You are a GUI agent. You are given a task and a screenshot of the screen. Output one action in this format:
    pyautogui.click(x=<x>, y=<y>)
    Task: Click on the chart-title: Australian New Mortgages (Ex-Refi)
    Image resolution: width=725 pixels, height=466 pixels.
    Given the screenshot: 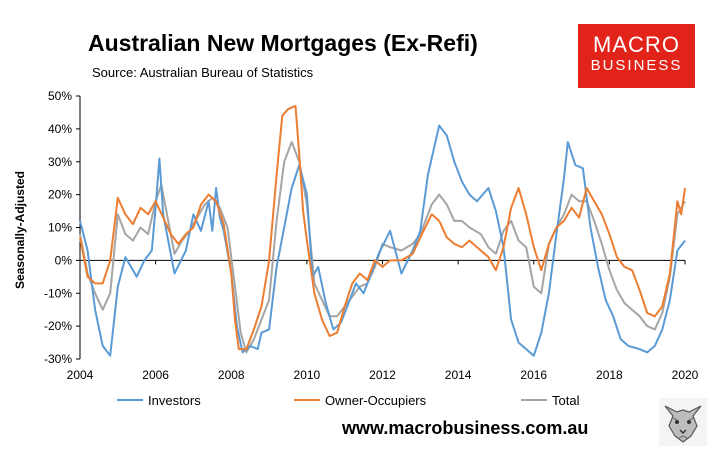 What is the action you would take?
    pyautogui.click(x=283, y=43)
    